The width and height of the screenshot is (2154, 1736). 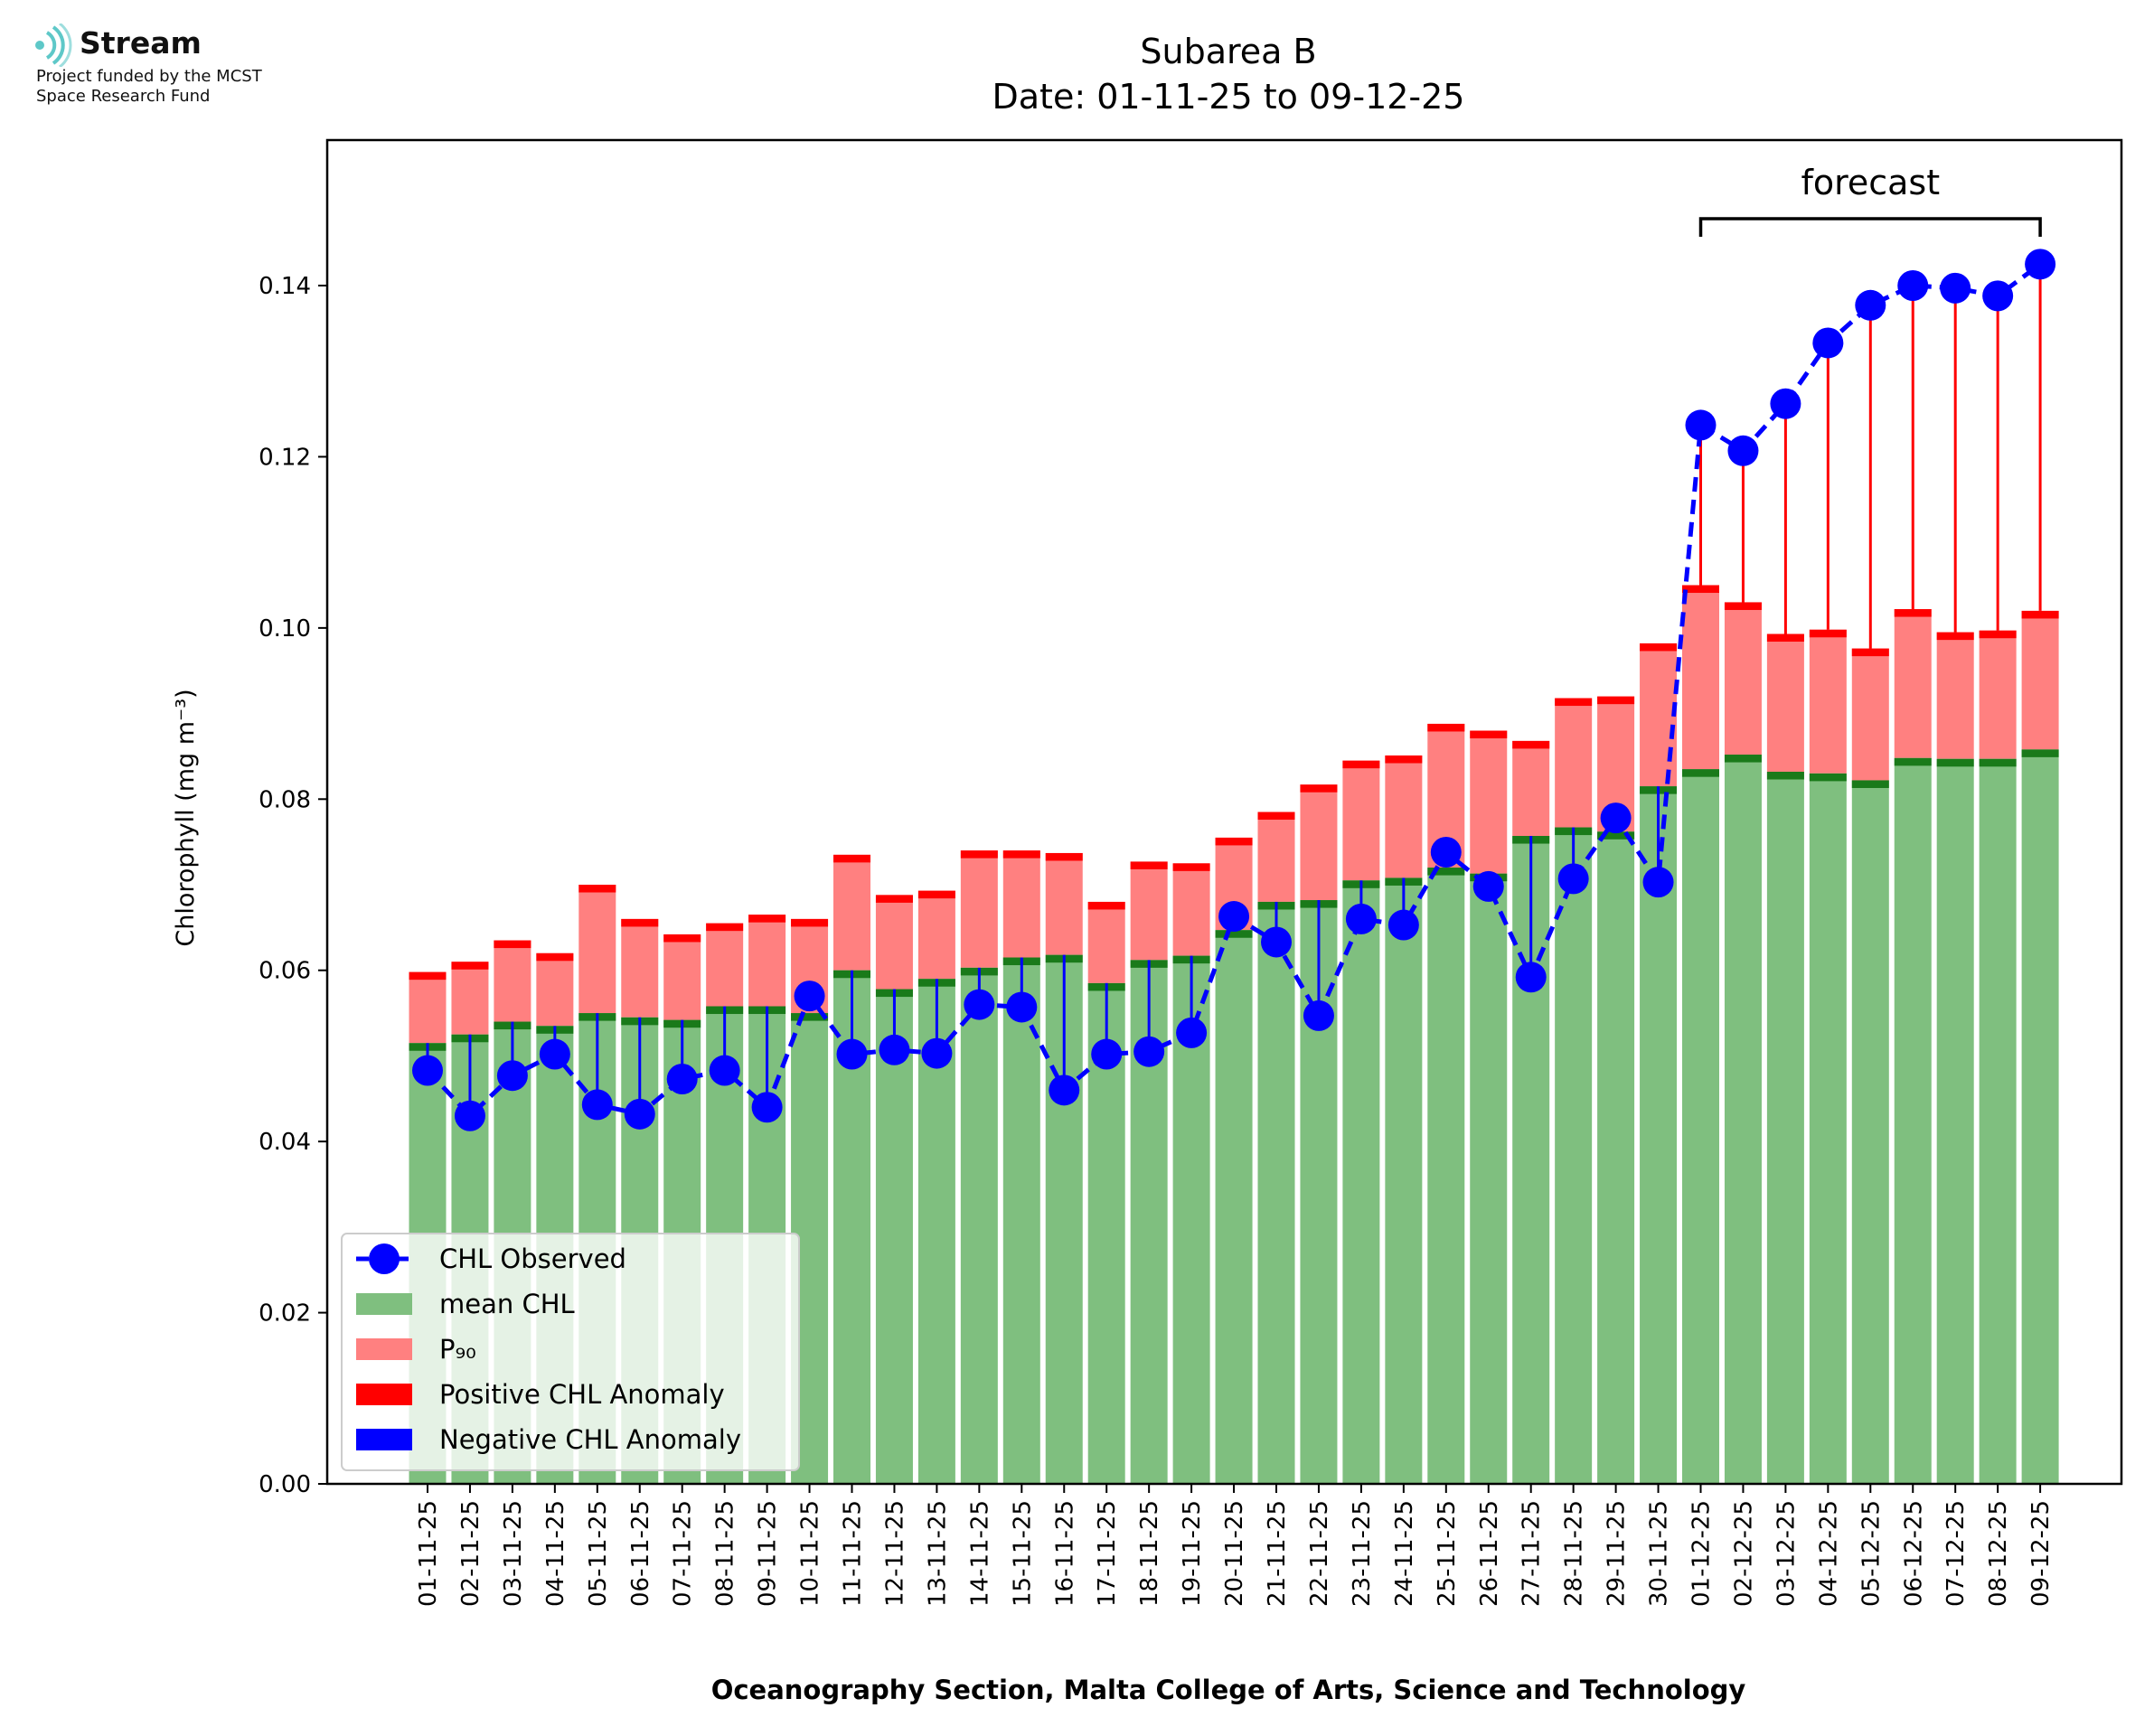 What do you see at coordinates (683, 1554) in the screenshot?
I see `x-tick-label: 07-11-25` at bounding box center [683, 1554].